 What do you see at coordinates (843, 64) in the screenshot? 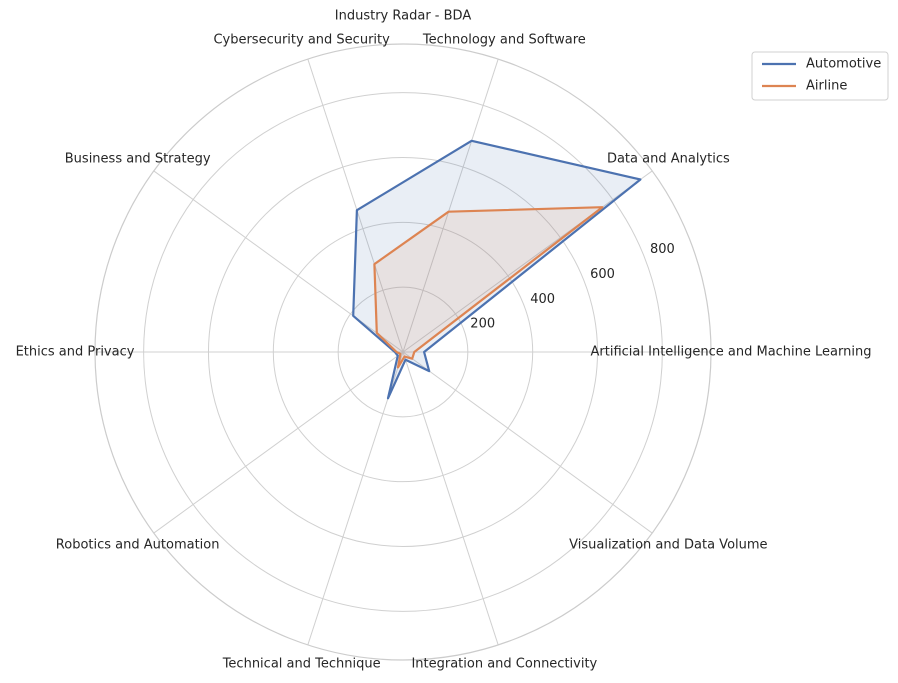
I see `legend-label: Automotive` at bounding box center [843, 64].